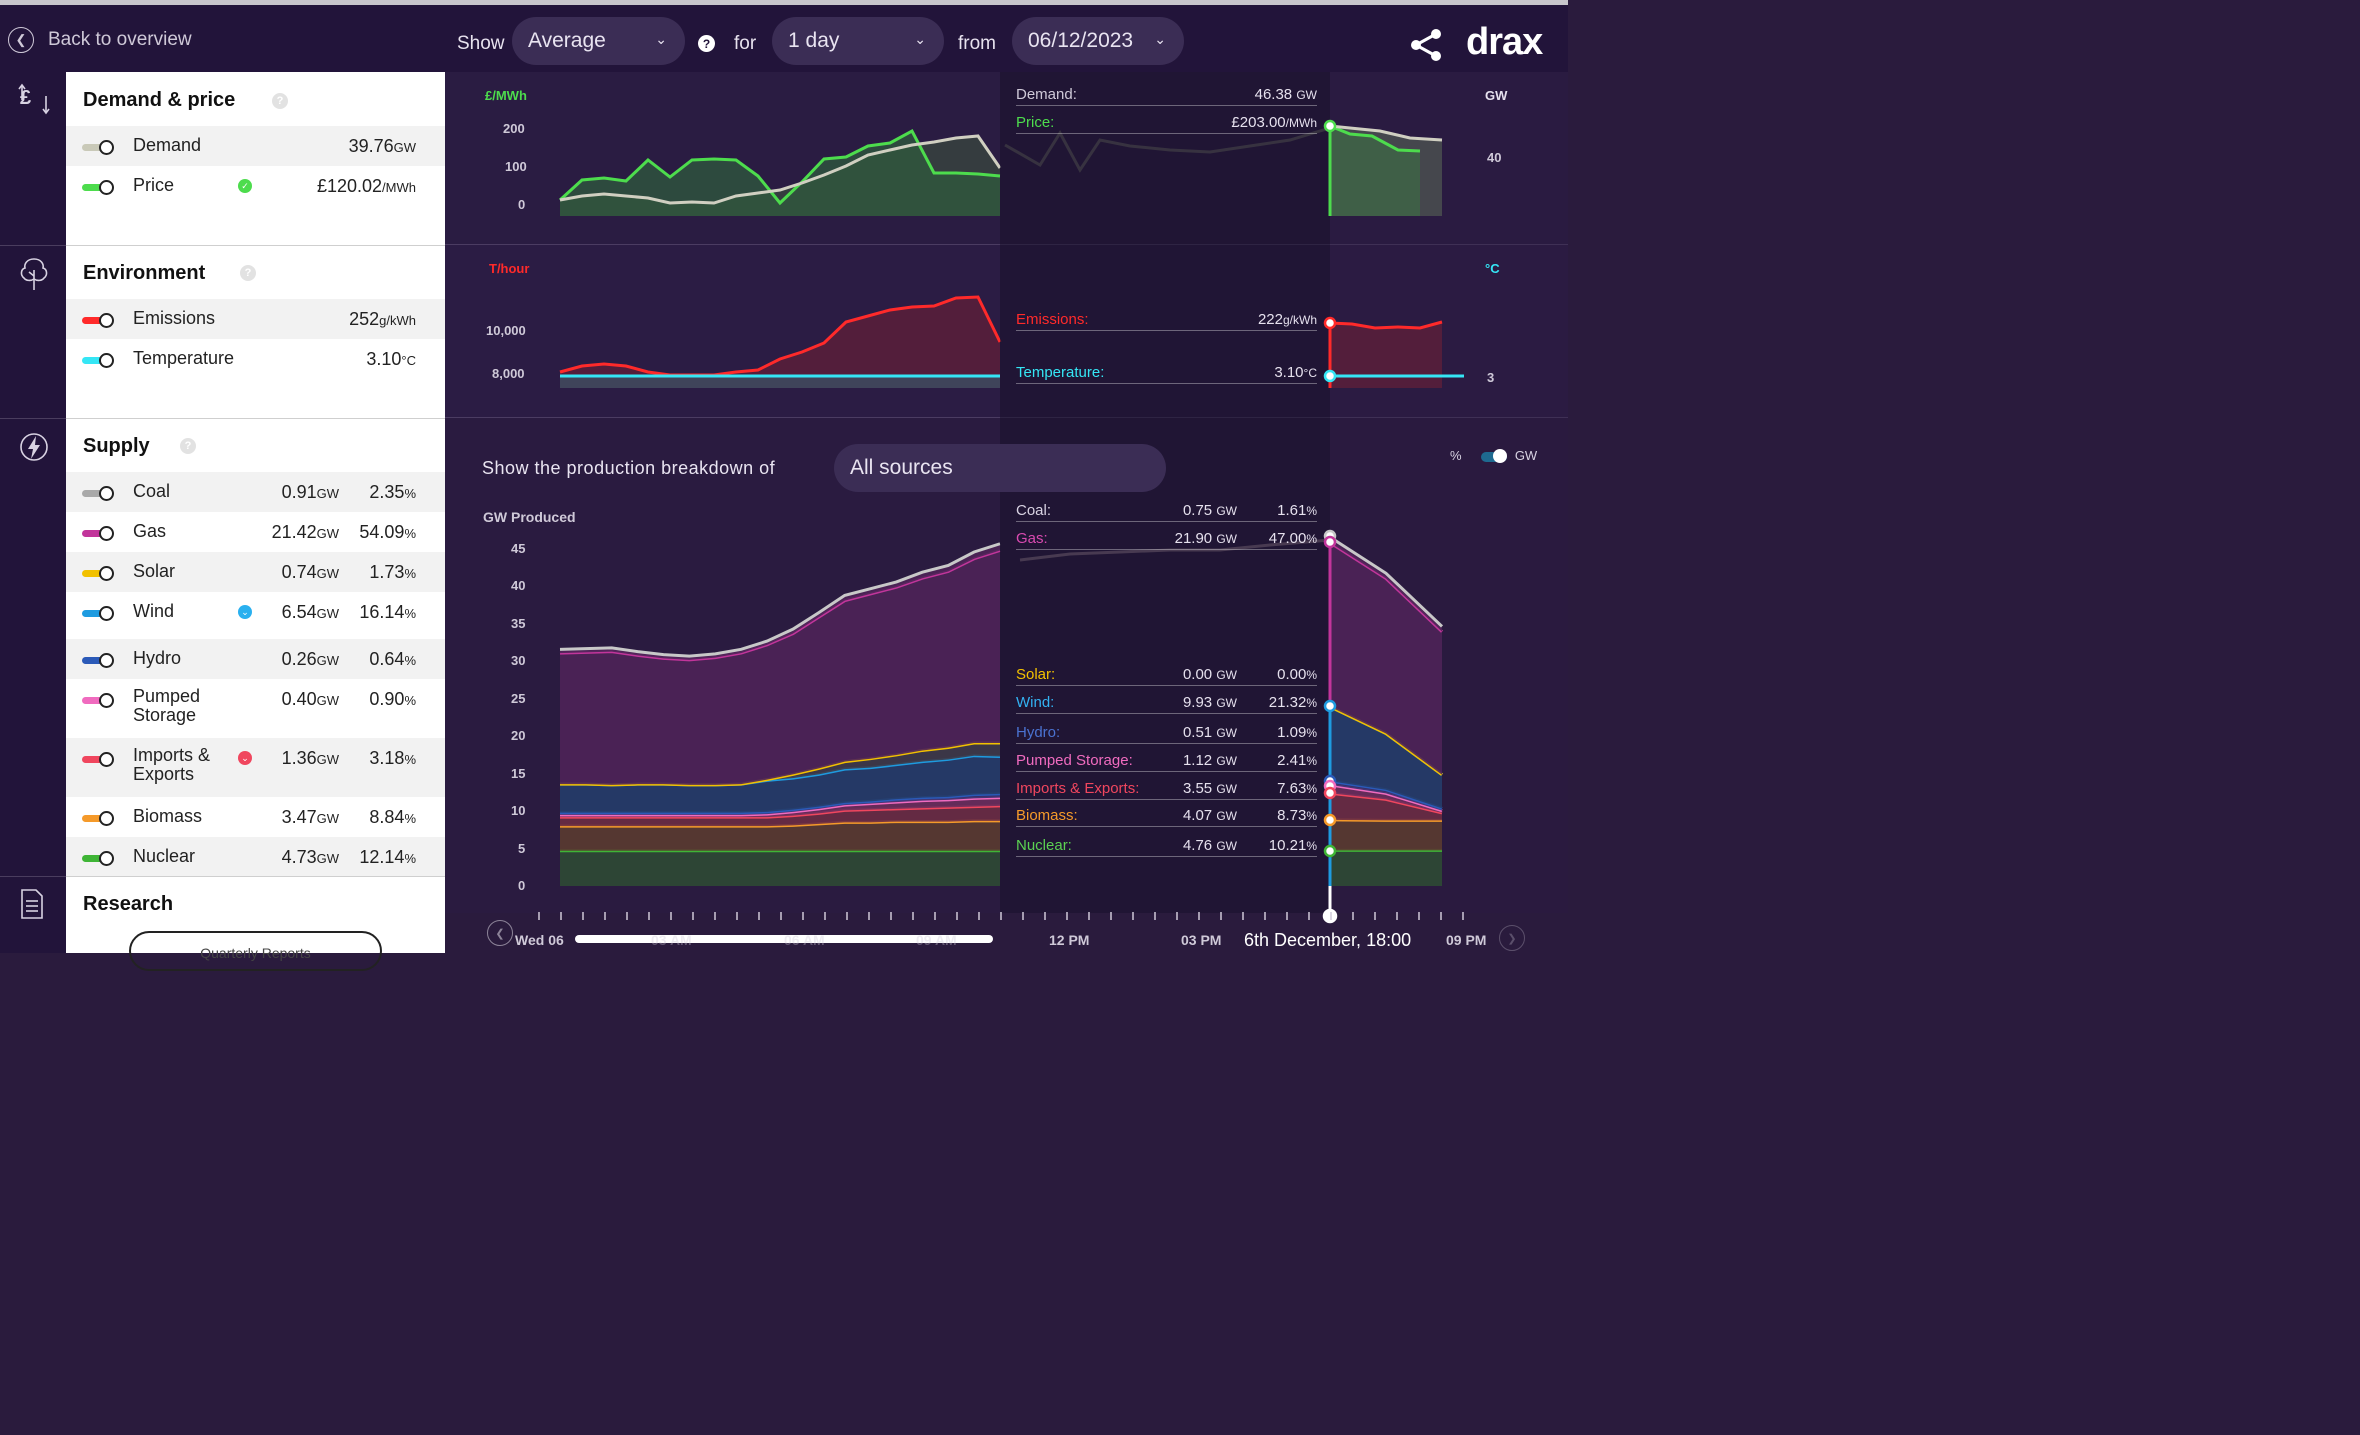  I want to click on temperature-axis-unit: °C, so click(1492, 268).